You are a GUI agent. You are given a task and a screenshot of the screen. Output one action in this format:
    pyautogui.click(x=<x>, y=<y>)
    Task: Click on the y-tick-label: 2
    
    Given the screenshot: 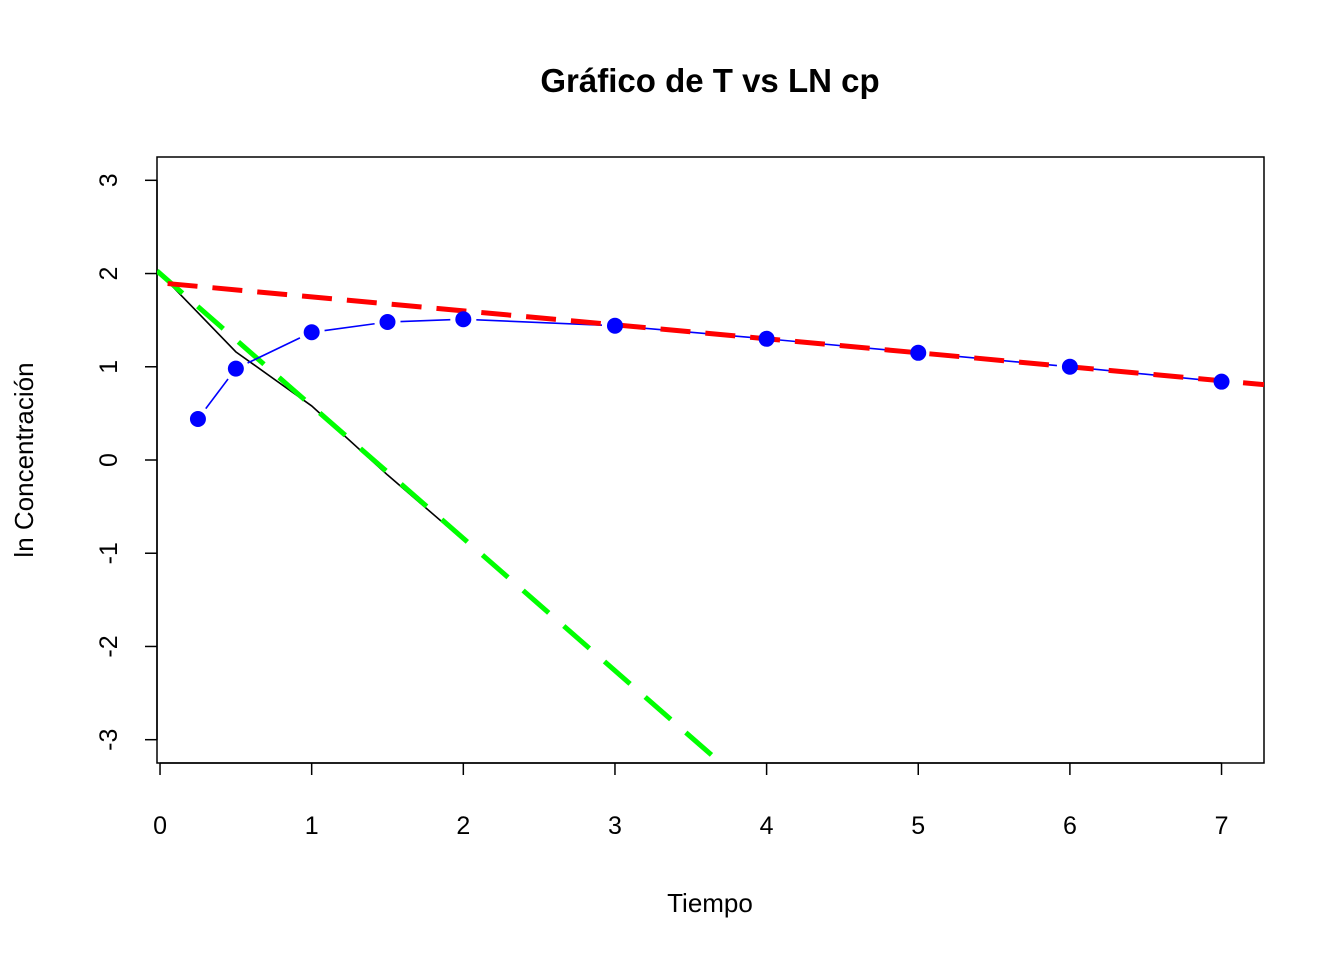 What is the action you would take?
    pyautogui.click(x=109, y=274)
    